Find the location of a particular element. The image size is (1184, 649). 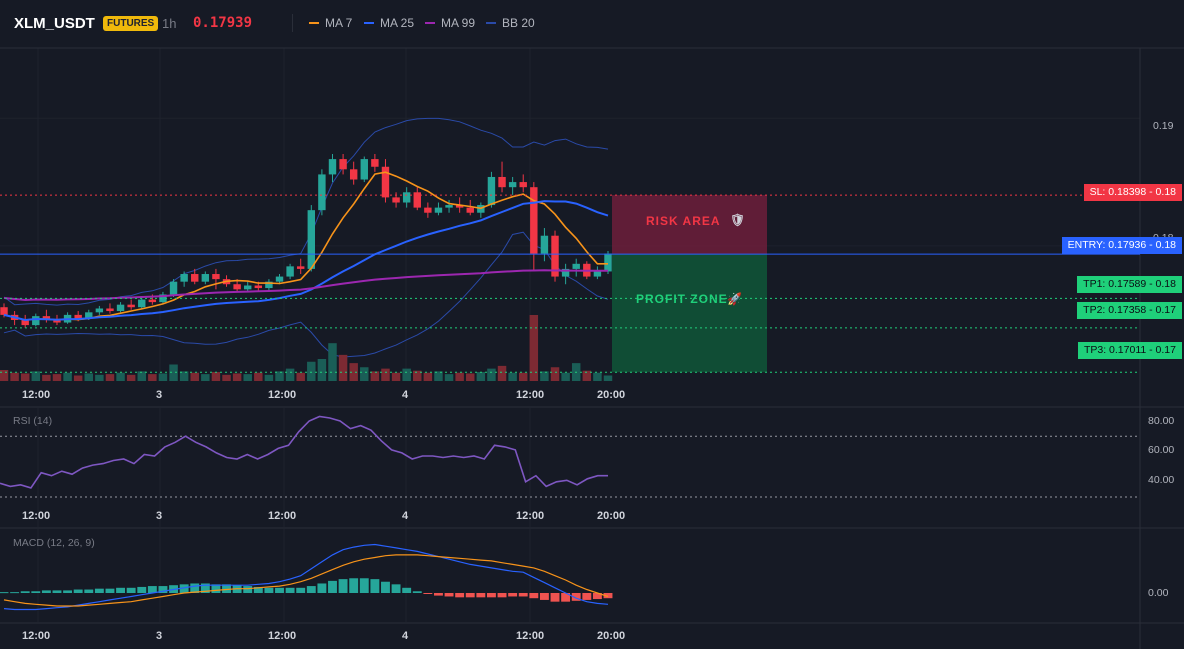

profit-zone-box is located at coordinates (689, 313).